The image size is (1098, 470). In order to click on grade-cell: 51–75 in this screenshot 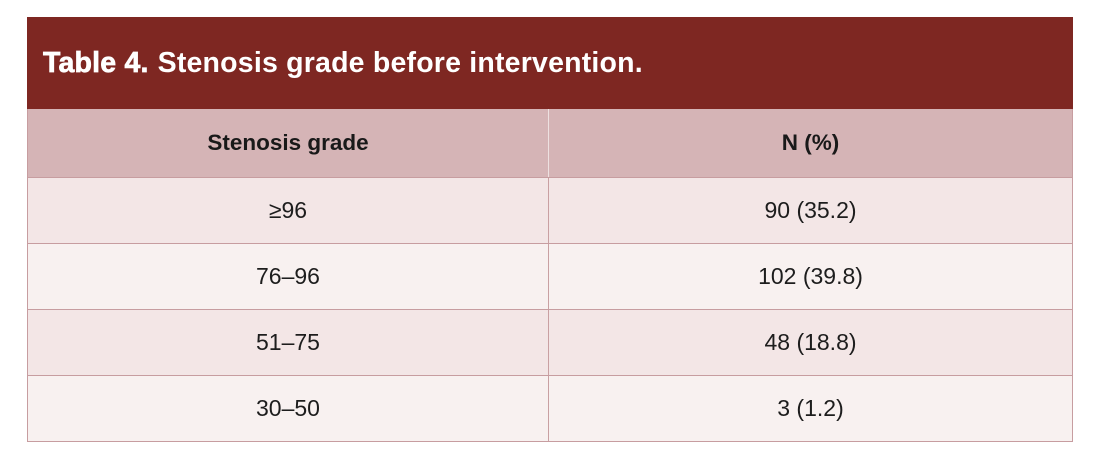, I will do `click(288, 342)`.